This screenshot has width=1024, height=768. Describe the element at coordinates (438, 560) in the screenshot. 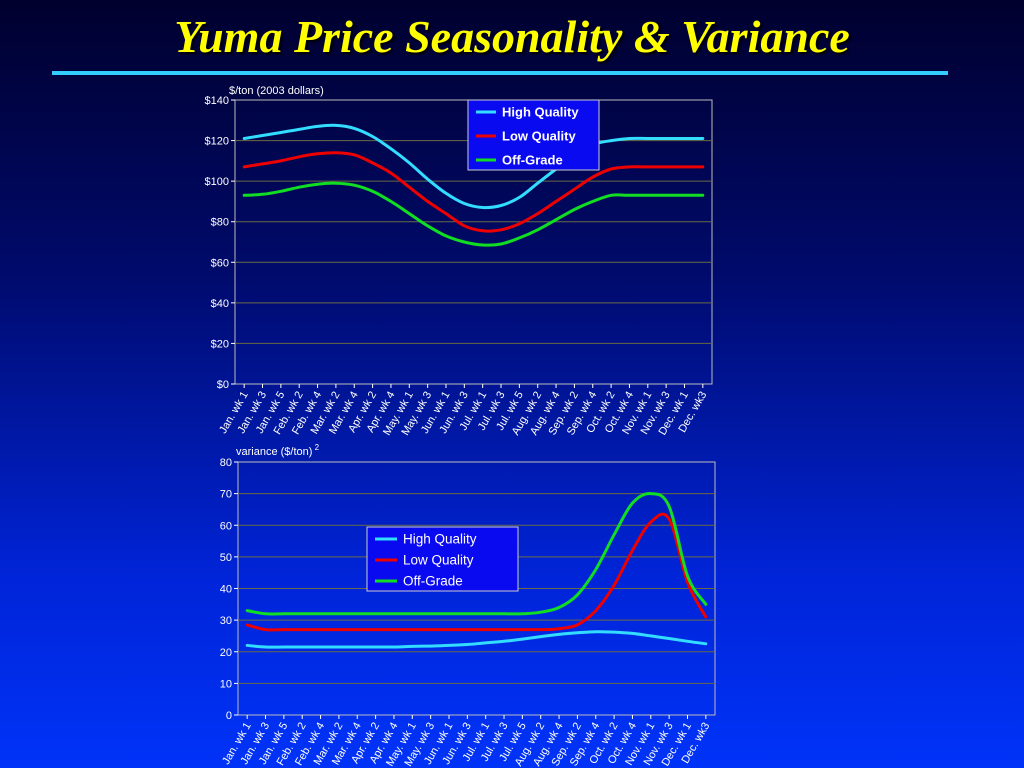

I see `variance-legend-label: Low Quality` at that location.